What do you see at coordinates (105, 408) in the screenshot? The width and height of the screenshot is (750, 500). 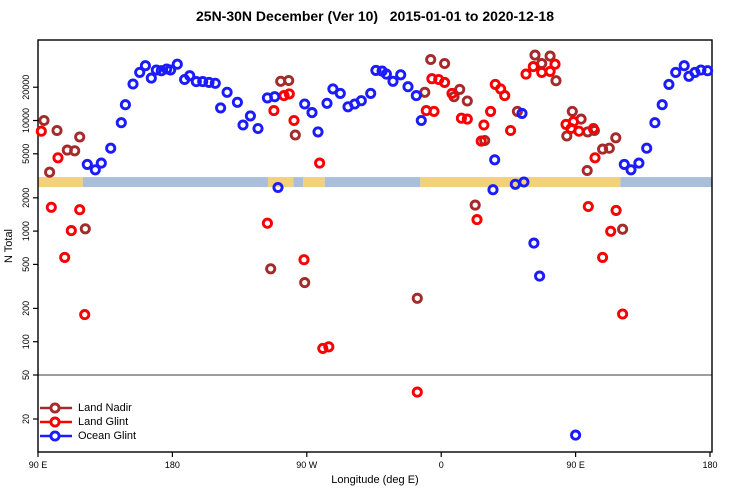 I see `legend-label: Land Nadir` at bounding box center [105, 408].